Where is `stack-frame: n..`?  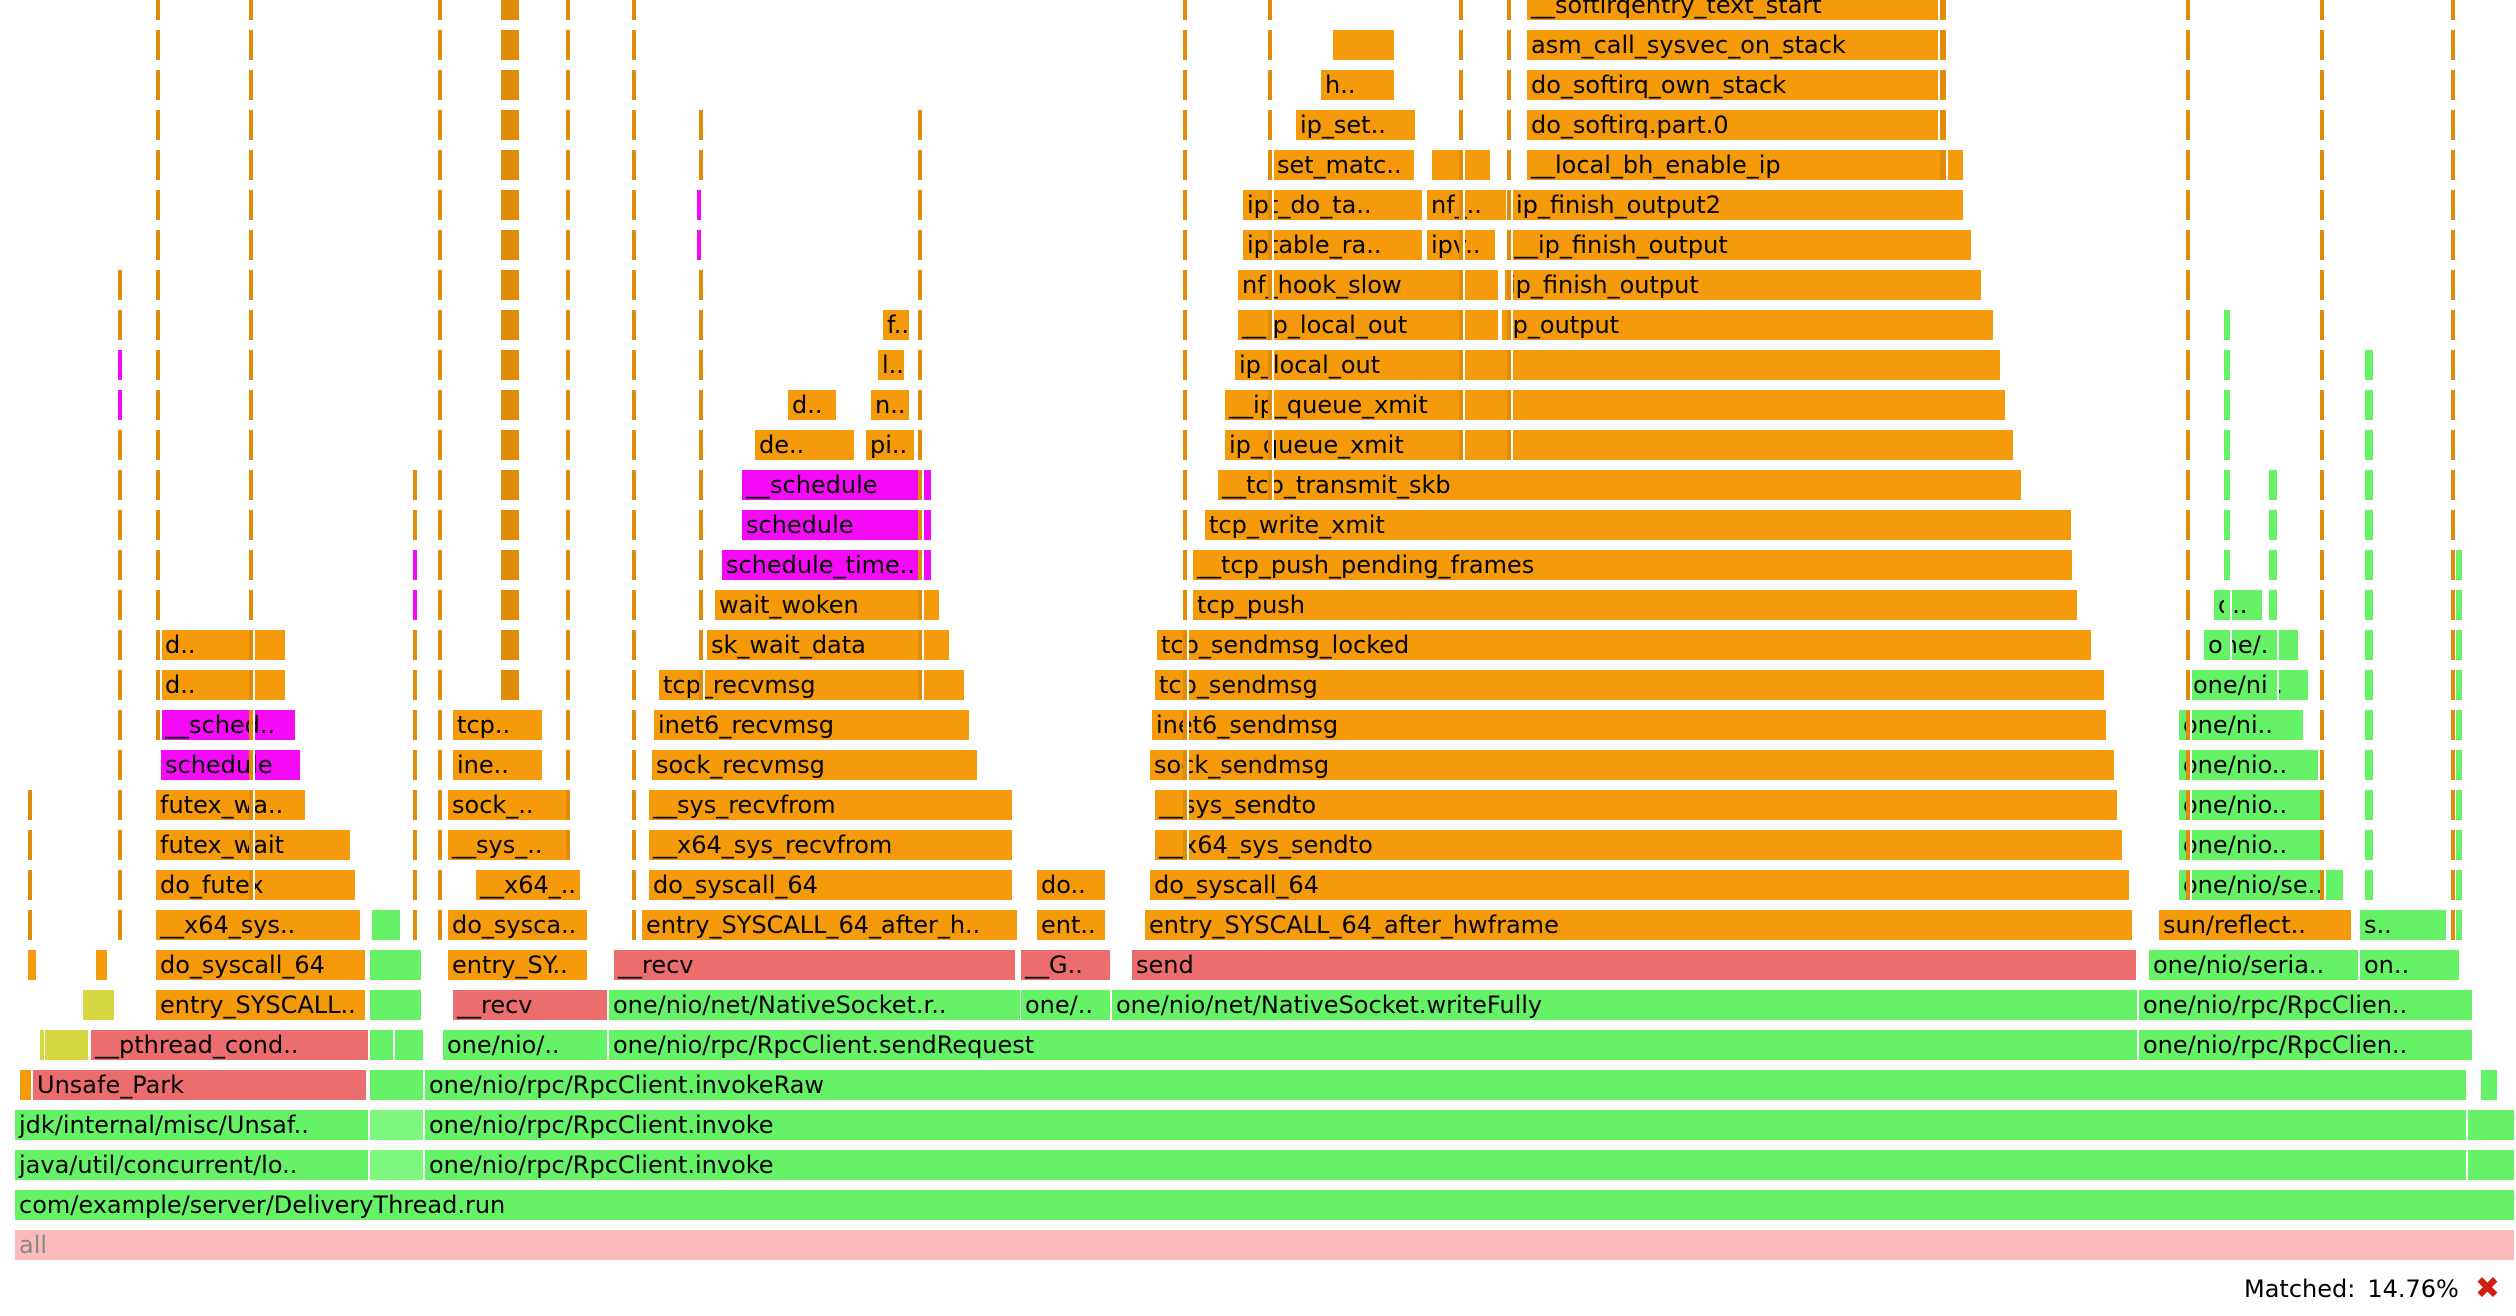
stack-frame: n.. is located at coordinates (891, 405).